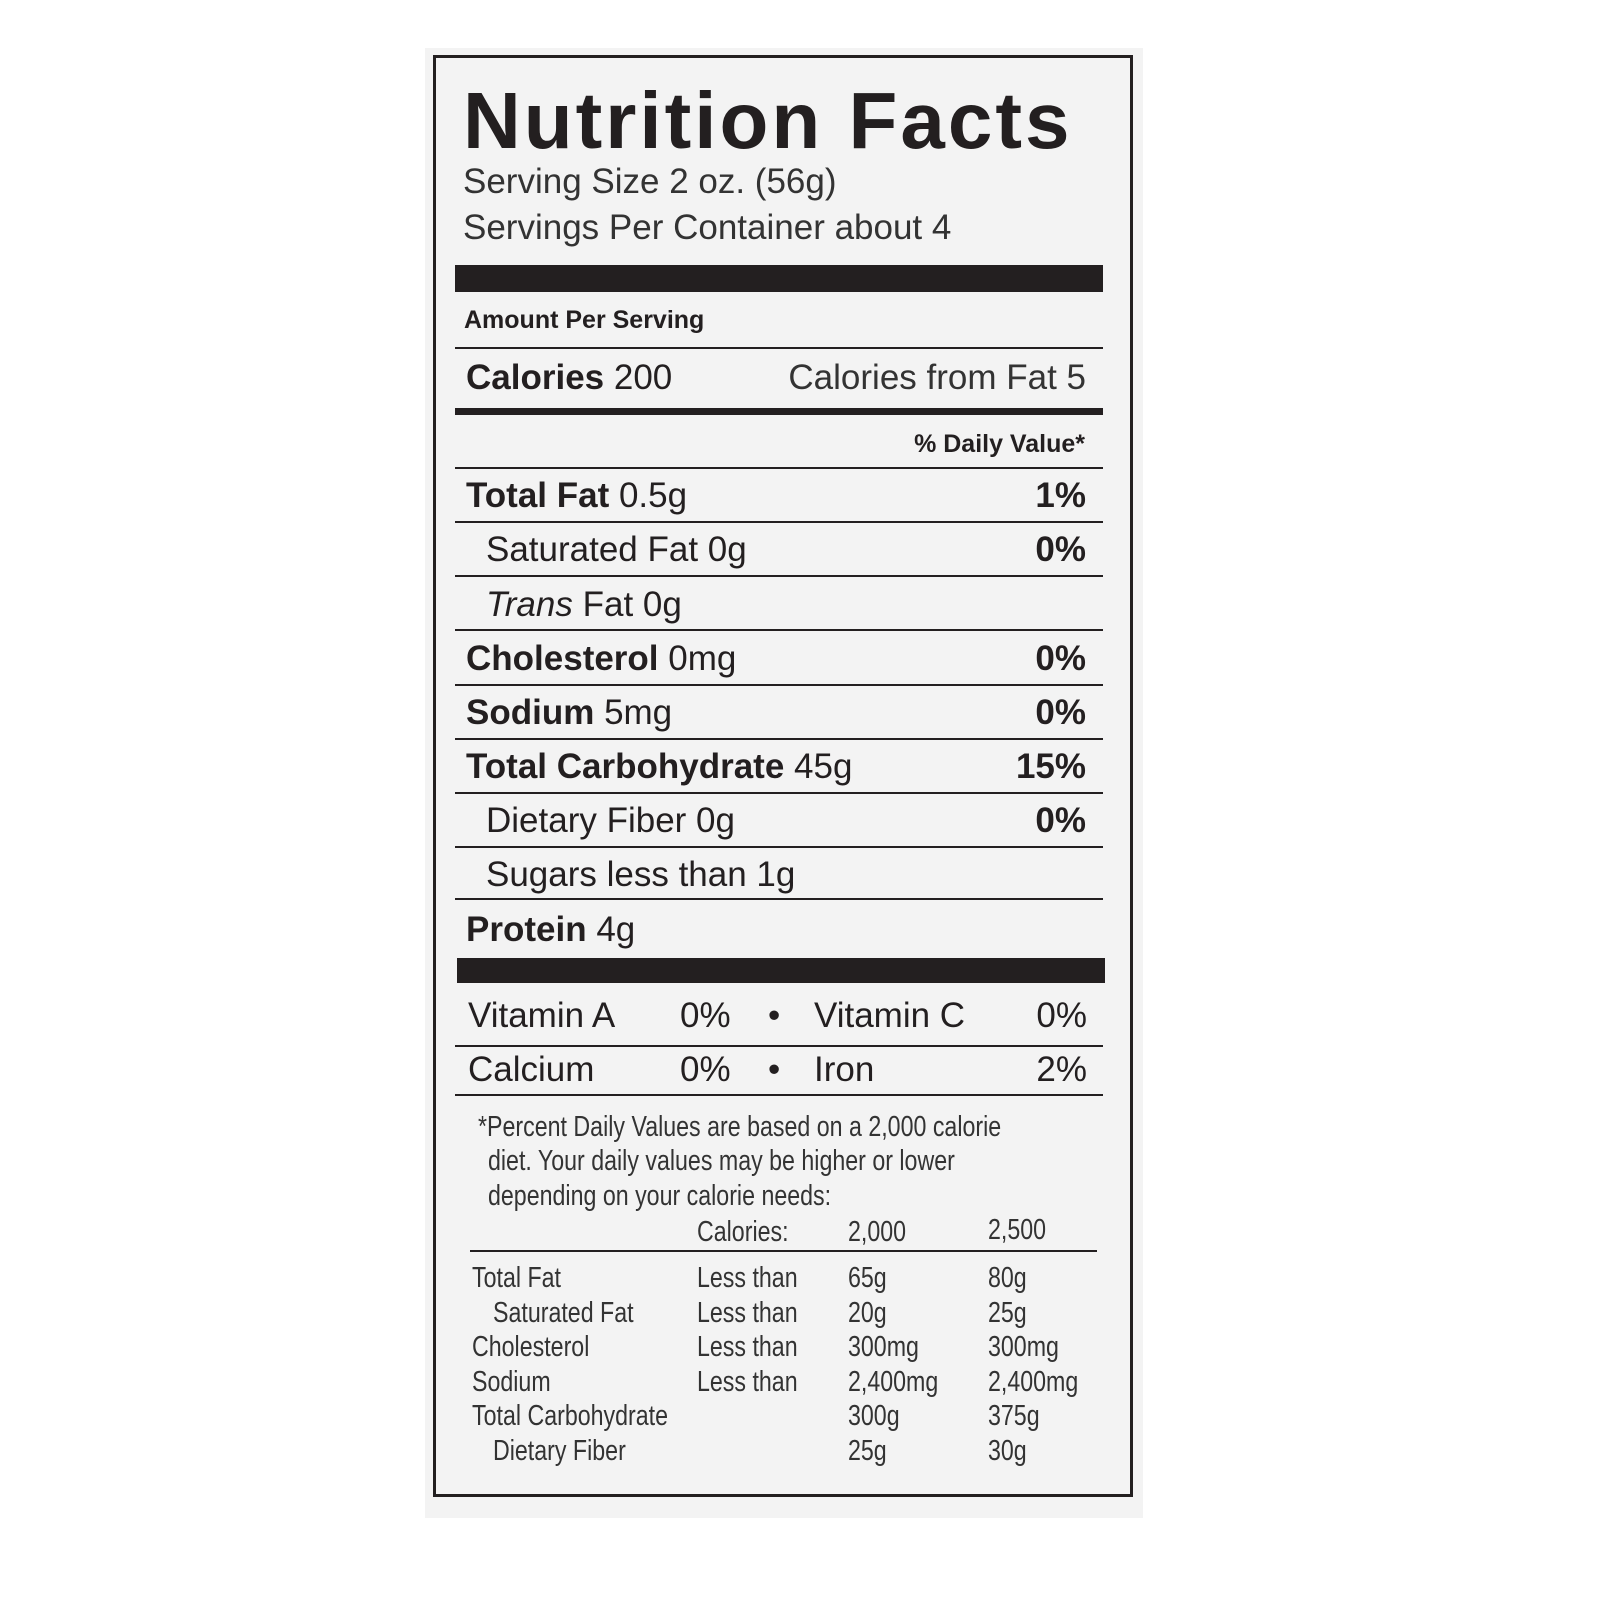 The width and height of the screenshot is (1600, 1600). I want to click on nutrient-row-total-fat: Total Fat 0.5g 1%, so click(776, 496).